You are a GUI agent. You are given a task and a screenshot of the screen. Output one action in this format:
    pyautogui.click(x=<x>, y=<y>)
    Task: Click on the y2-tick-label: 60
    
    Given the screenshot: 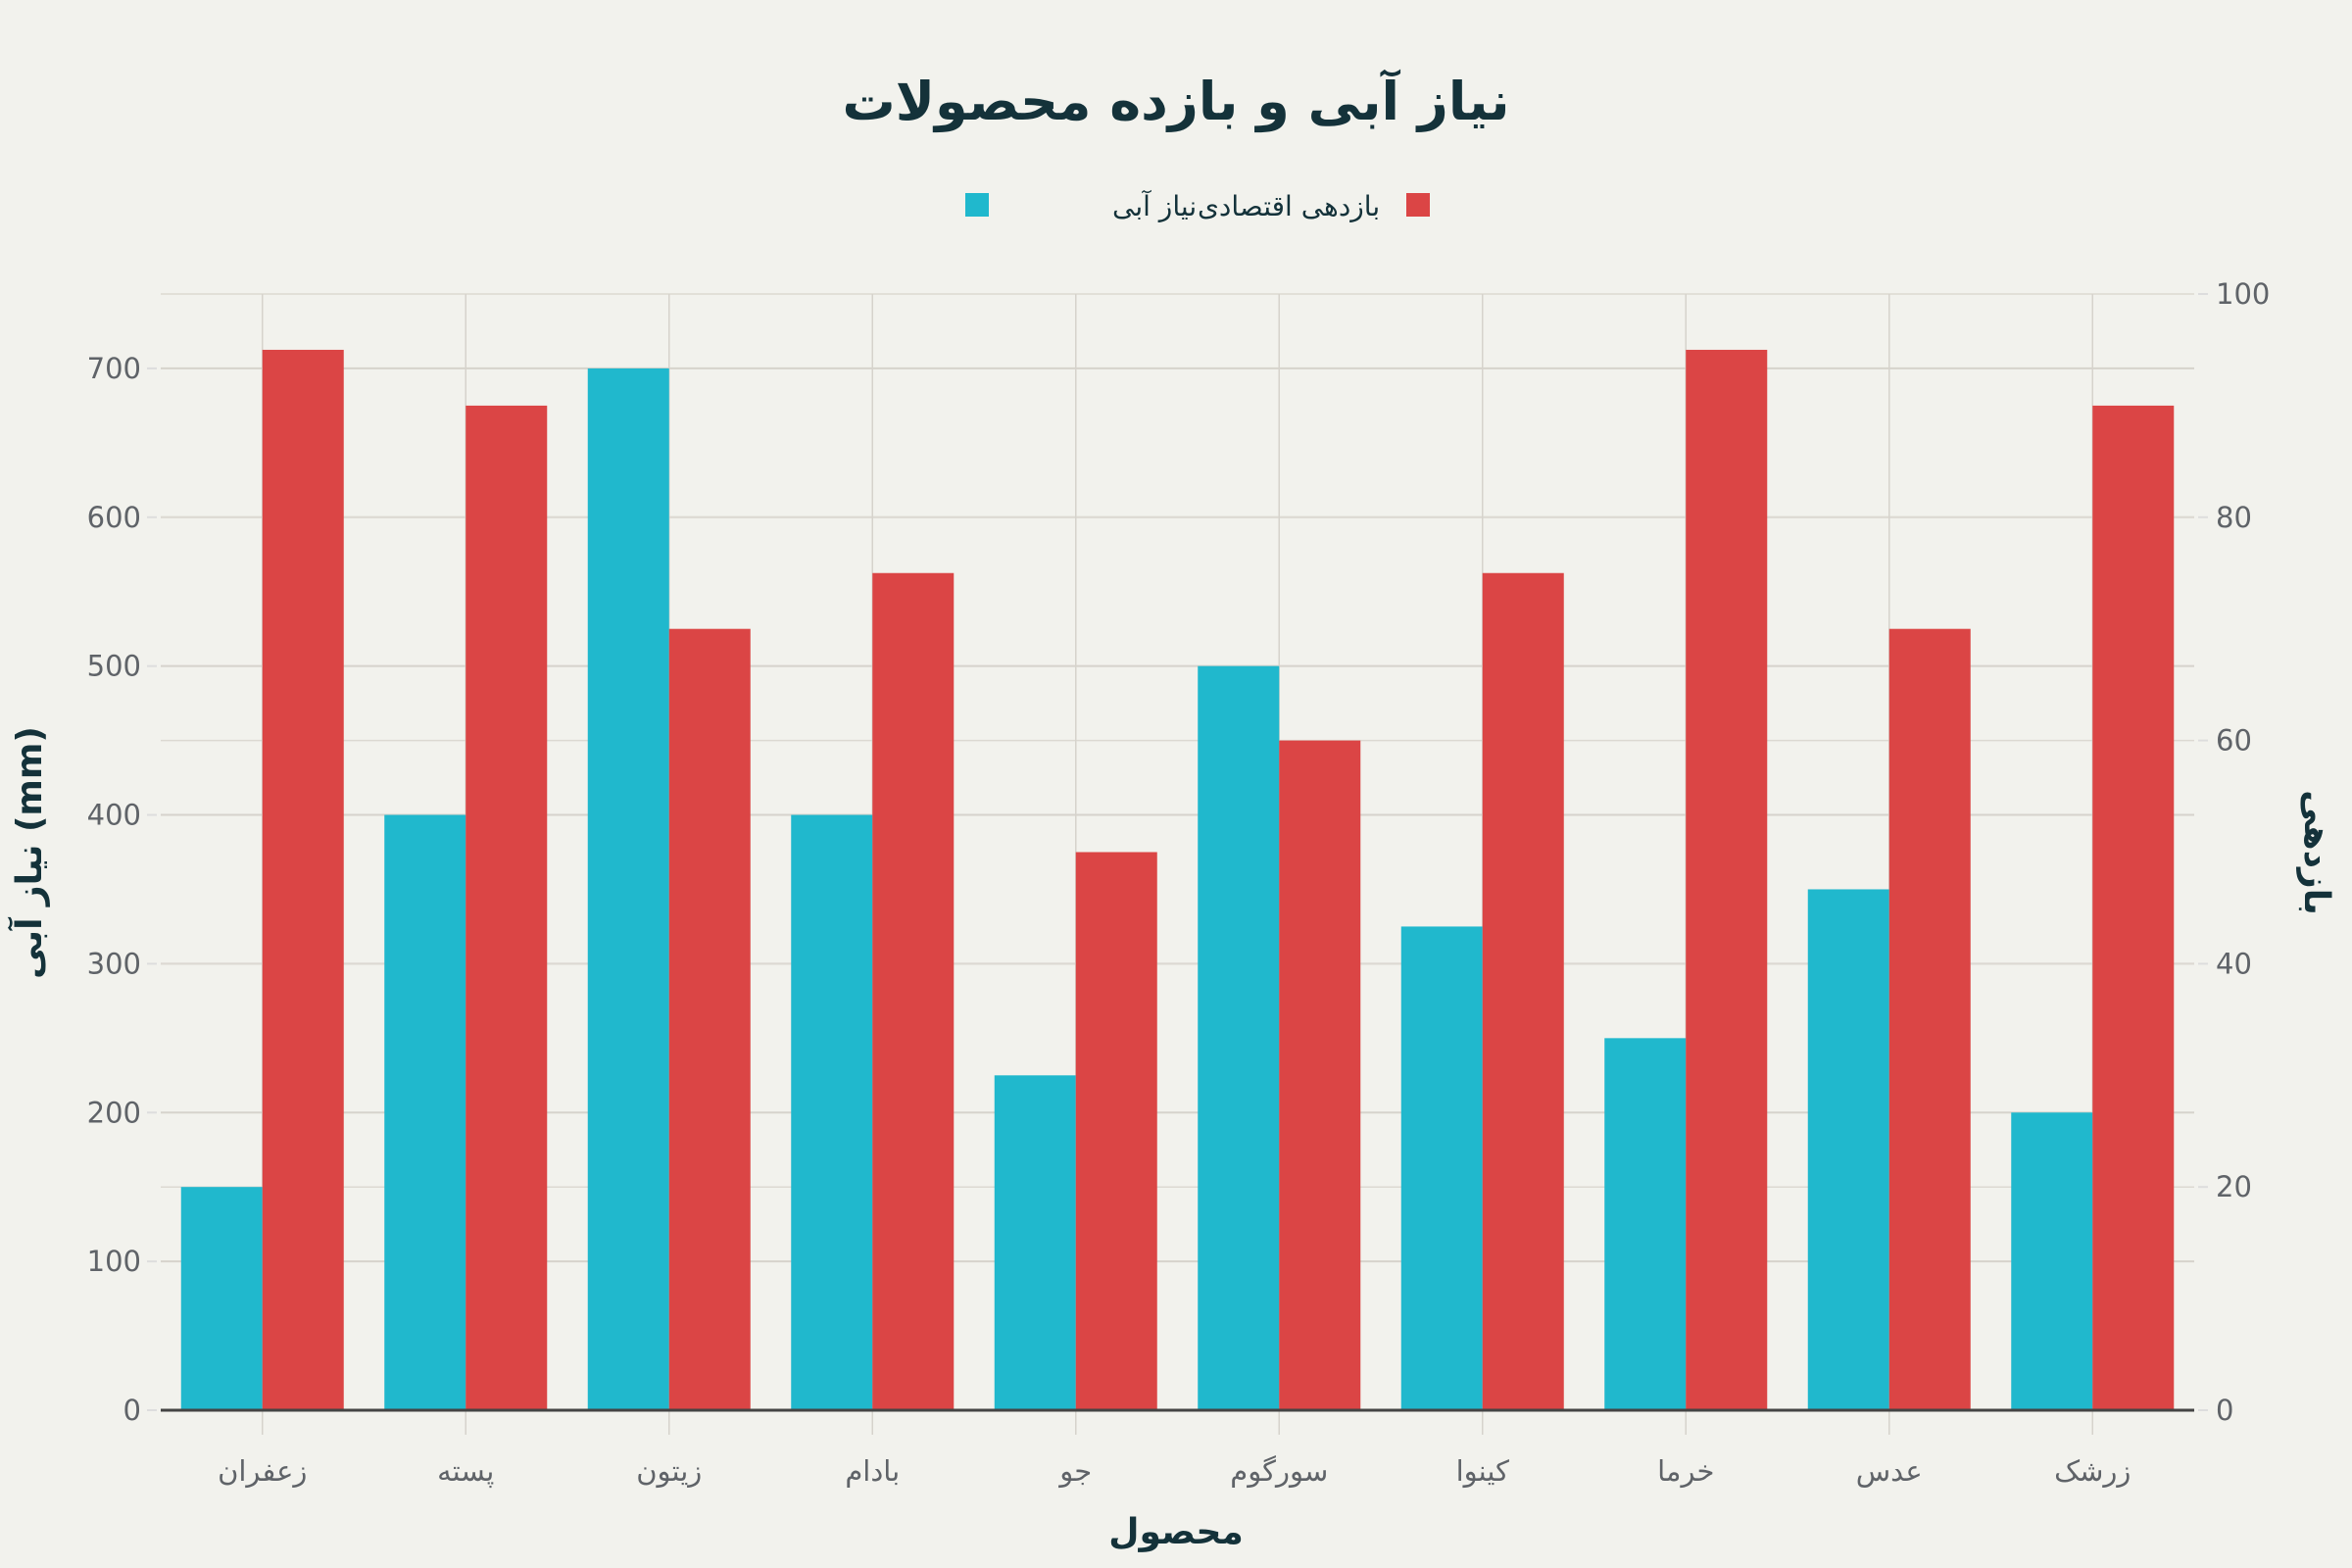 What is the action you would take?
    pyautogui.click(x=2234, y=741)
    